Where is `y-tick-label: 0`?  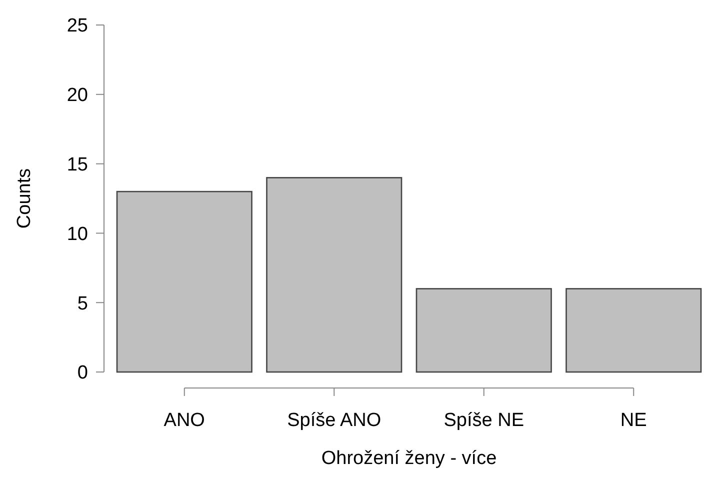 y-tick-label: 0 is located at coordinates (82, 373).